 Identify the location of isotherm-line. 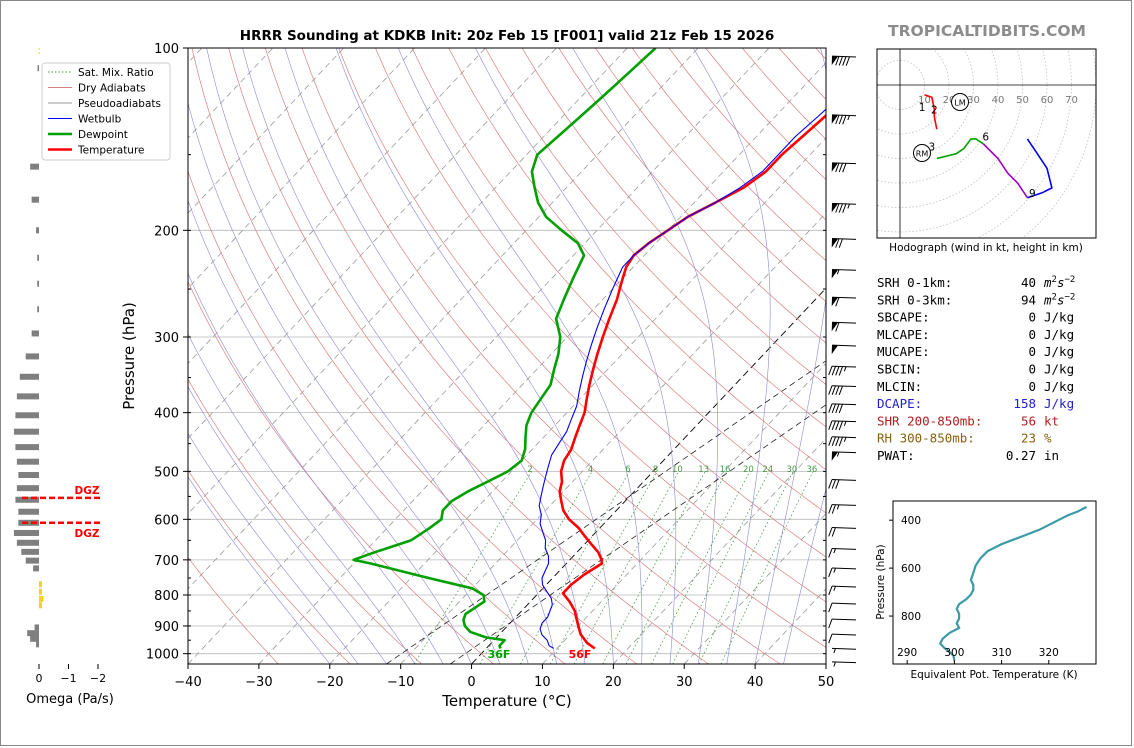
(754, 588).